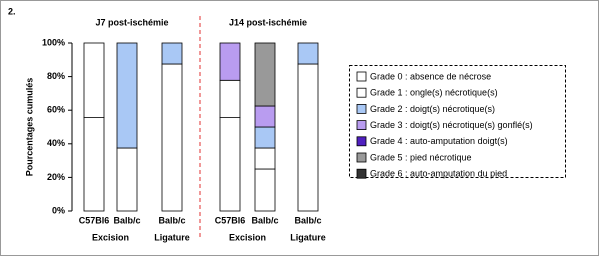 The height and width of the screenshot is (256, 599). I want to click on legend-label: Grade 1 : ongle(s) nécrotique(s), so click(434, 93).